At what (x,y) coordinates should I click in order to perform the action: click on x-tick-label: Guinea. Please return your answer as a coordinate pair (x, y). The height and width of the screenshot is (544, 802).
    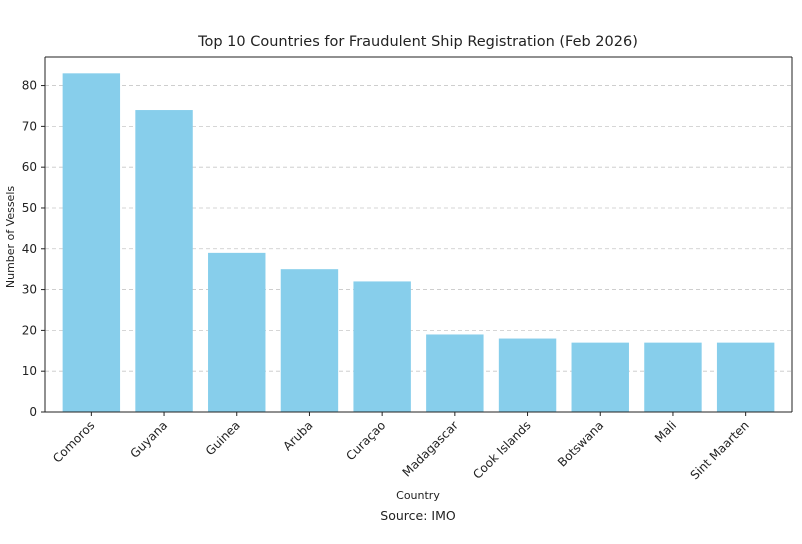
    Looking at the image, I should click on (223, 438).